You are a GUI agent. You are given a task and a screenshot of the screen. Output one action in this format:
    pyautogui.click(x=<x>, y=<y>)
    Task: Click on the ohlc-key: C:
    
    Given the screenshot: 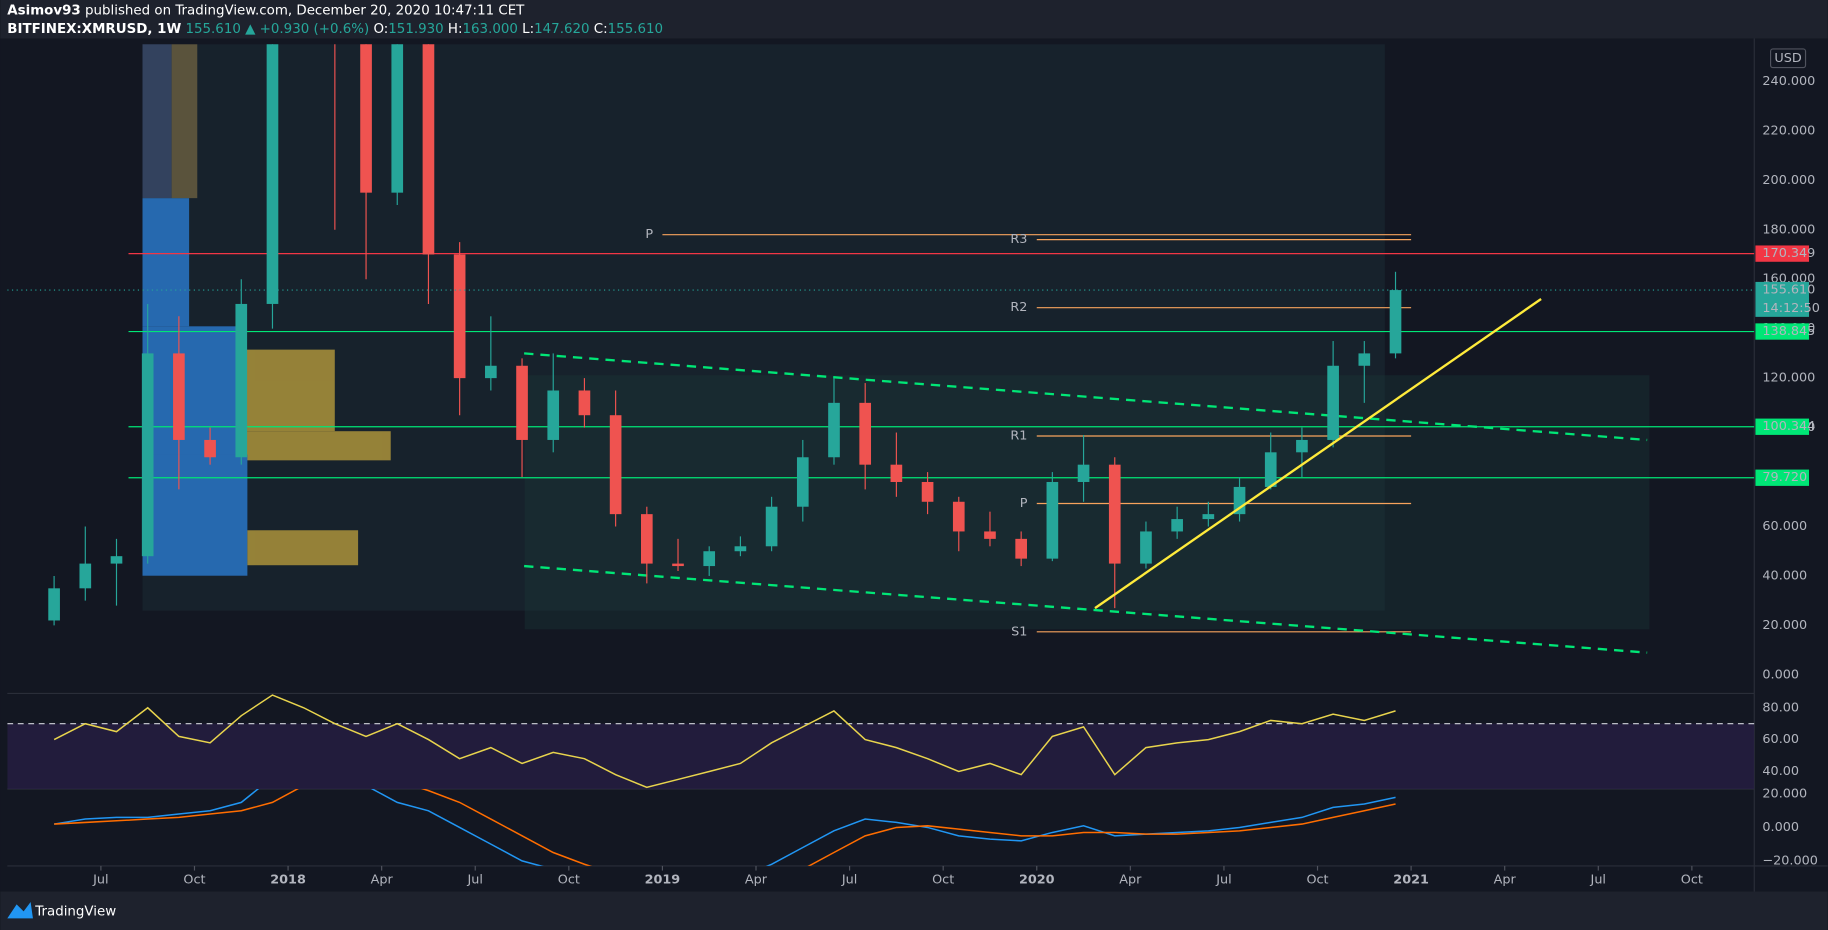 What is the action you would take?
    pyautogui.click(x=601, y=29)
    